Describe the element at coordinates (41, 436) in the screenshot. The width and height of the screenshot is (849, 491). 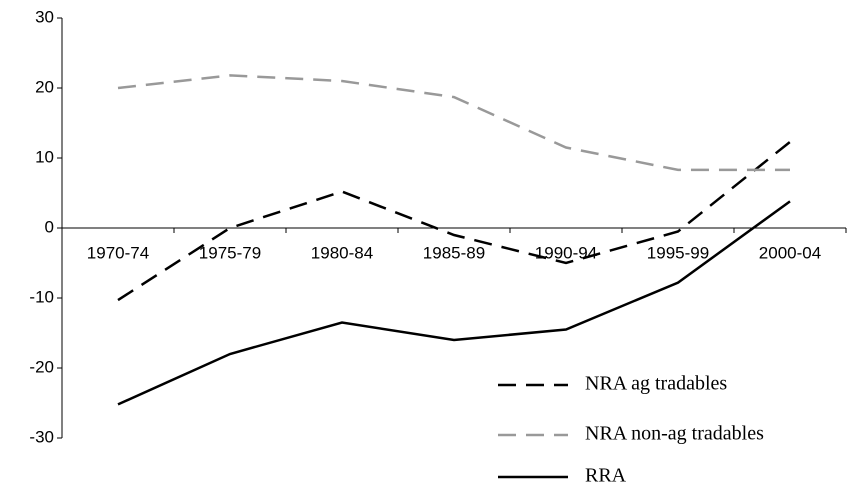
I see `y-tick-label: -30` at that location.